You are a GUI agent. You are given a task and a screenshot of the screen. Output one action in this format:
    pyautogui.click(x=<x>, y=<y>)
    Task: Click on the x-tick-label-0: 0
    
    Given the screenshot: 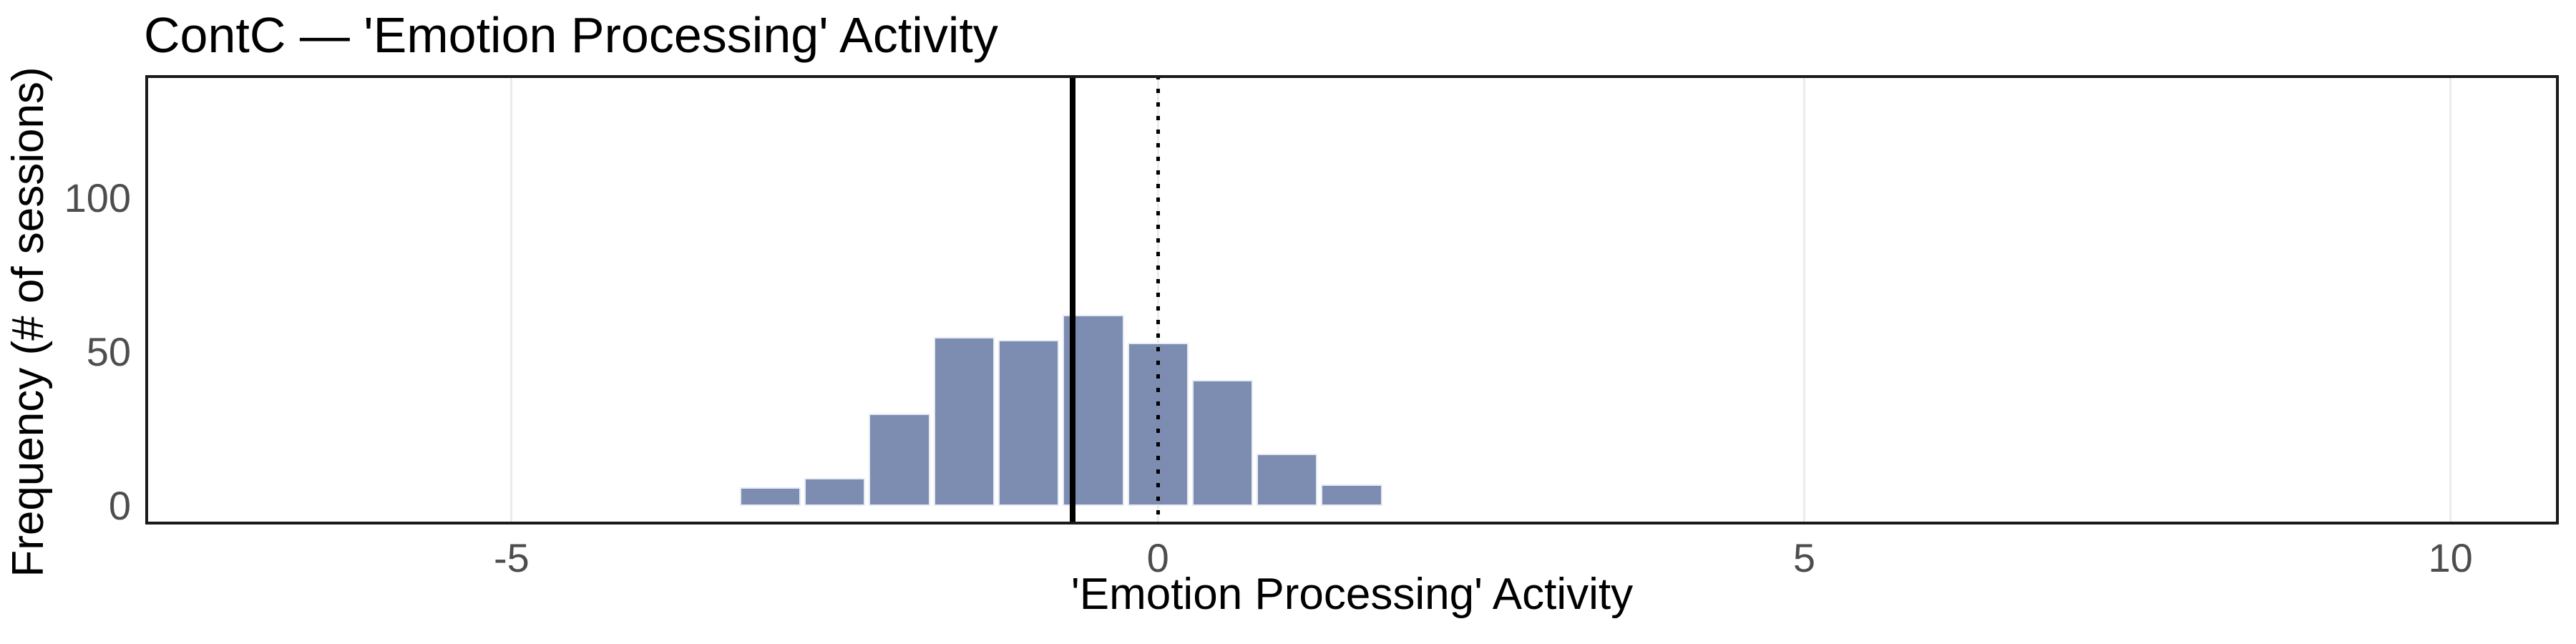 What is the action you would take?
    pyautogui.click(x=1157, y=557)
    